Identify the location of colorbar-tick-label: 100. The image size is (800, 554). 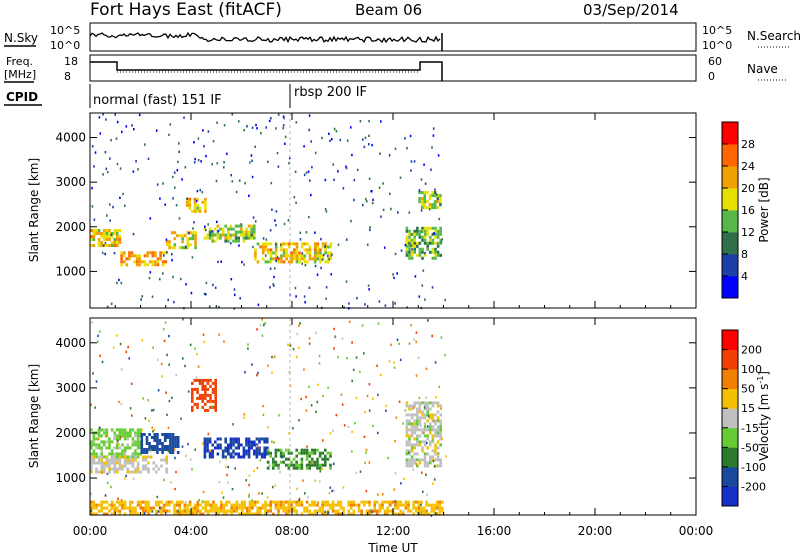
(751, 369).